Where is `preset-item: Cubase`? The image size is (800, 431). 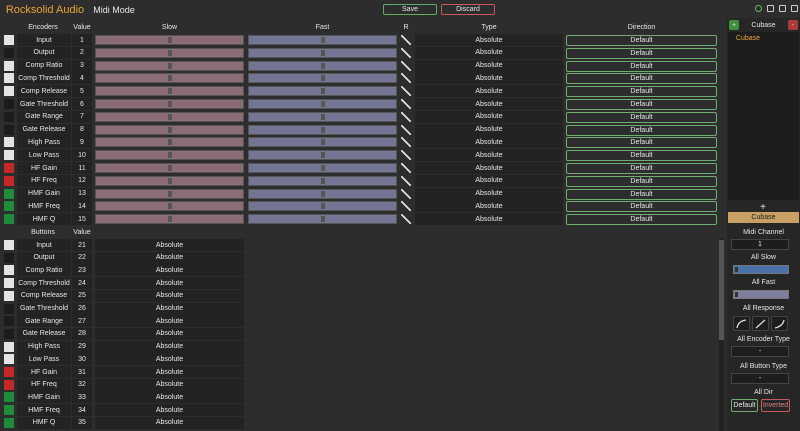 preset-item: Cubase is located at coordinates (748, 38).